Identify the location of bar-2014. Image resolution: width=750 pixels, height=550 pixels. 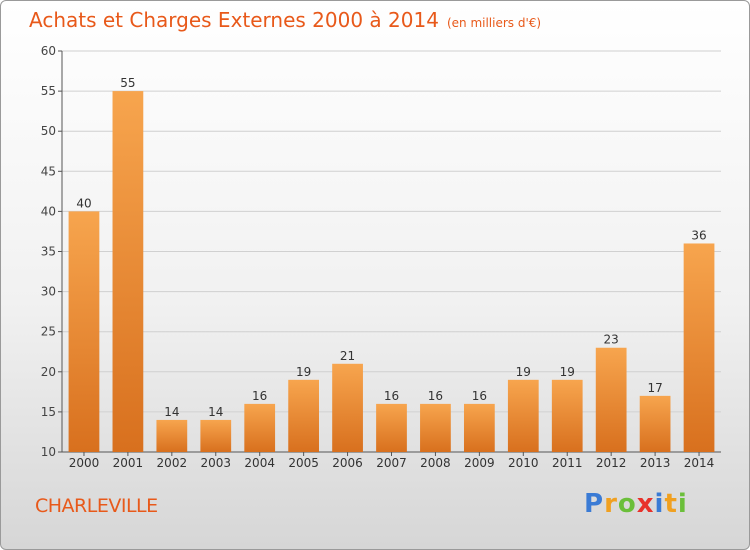
(699, 347).